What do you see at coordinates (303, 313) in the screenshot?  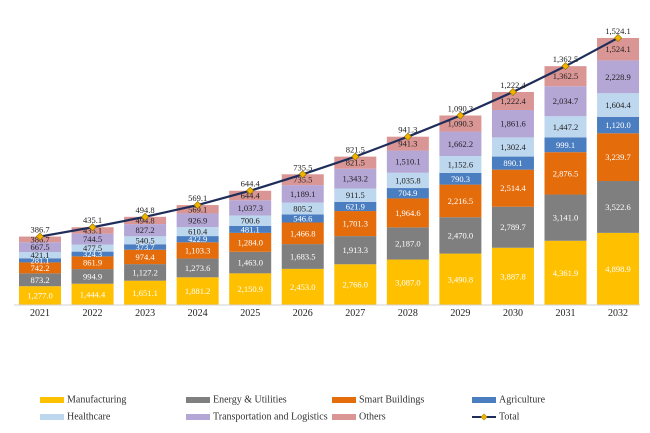 I see `x-tick-label: 2026` at bounding box center [303, 313].